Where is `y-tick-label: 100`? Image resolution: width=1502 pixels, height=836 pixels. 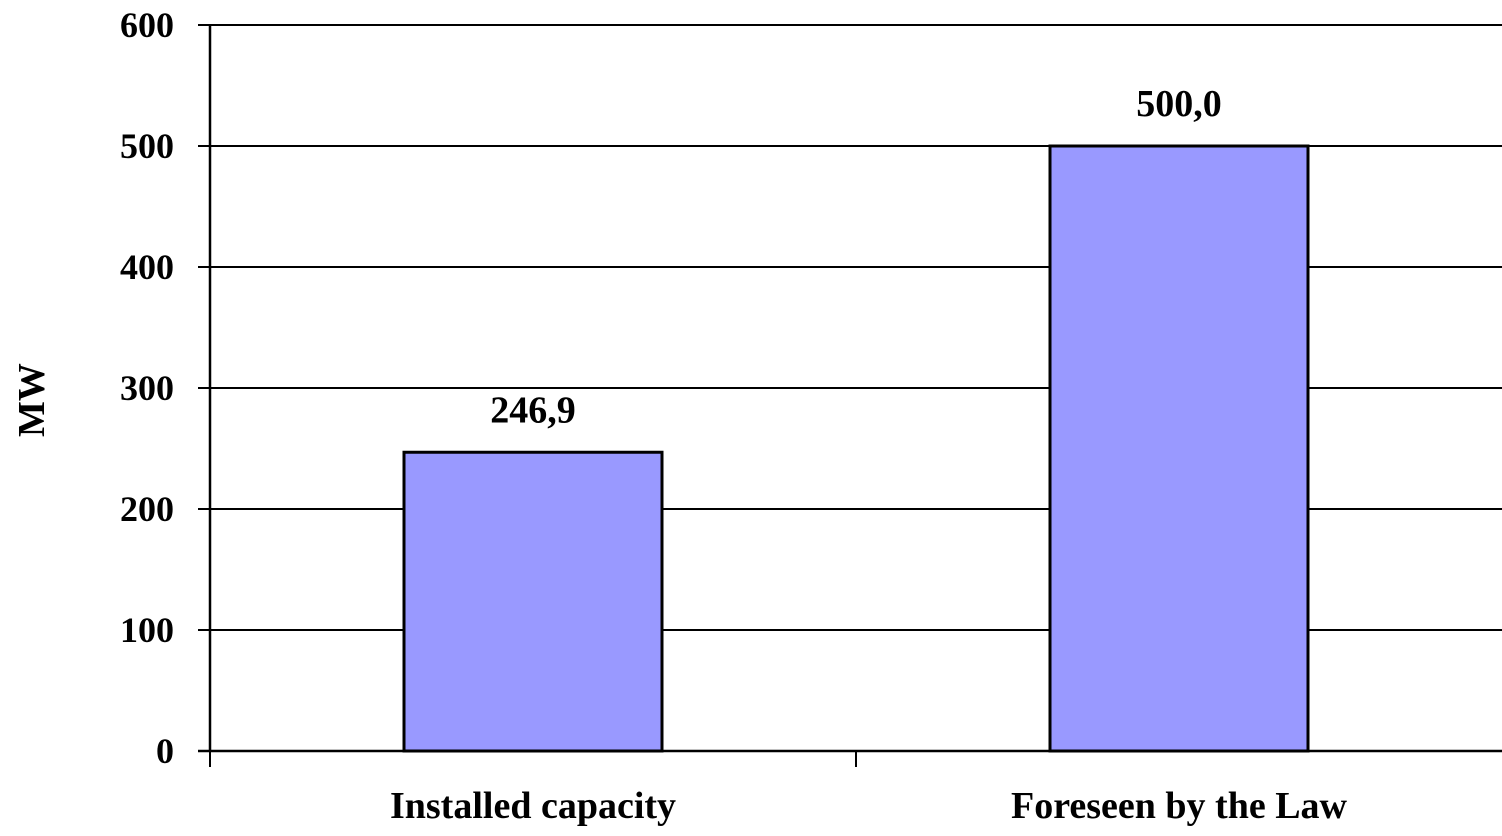 y-tick-label: 100 is located at coordinates (147, 630).